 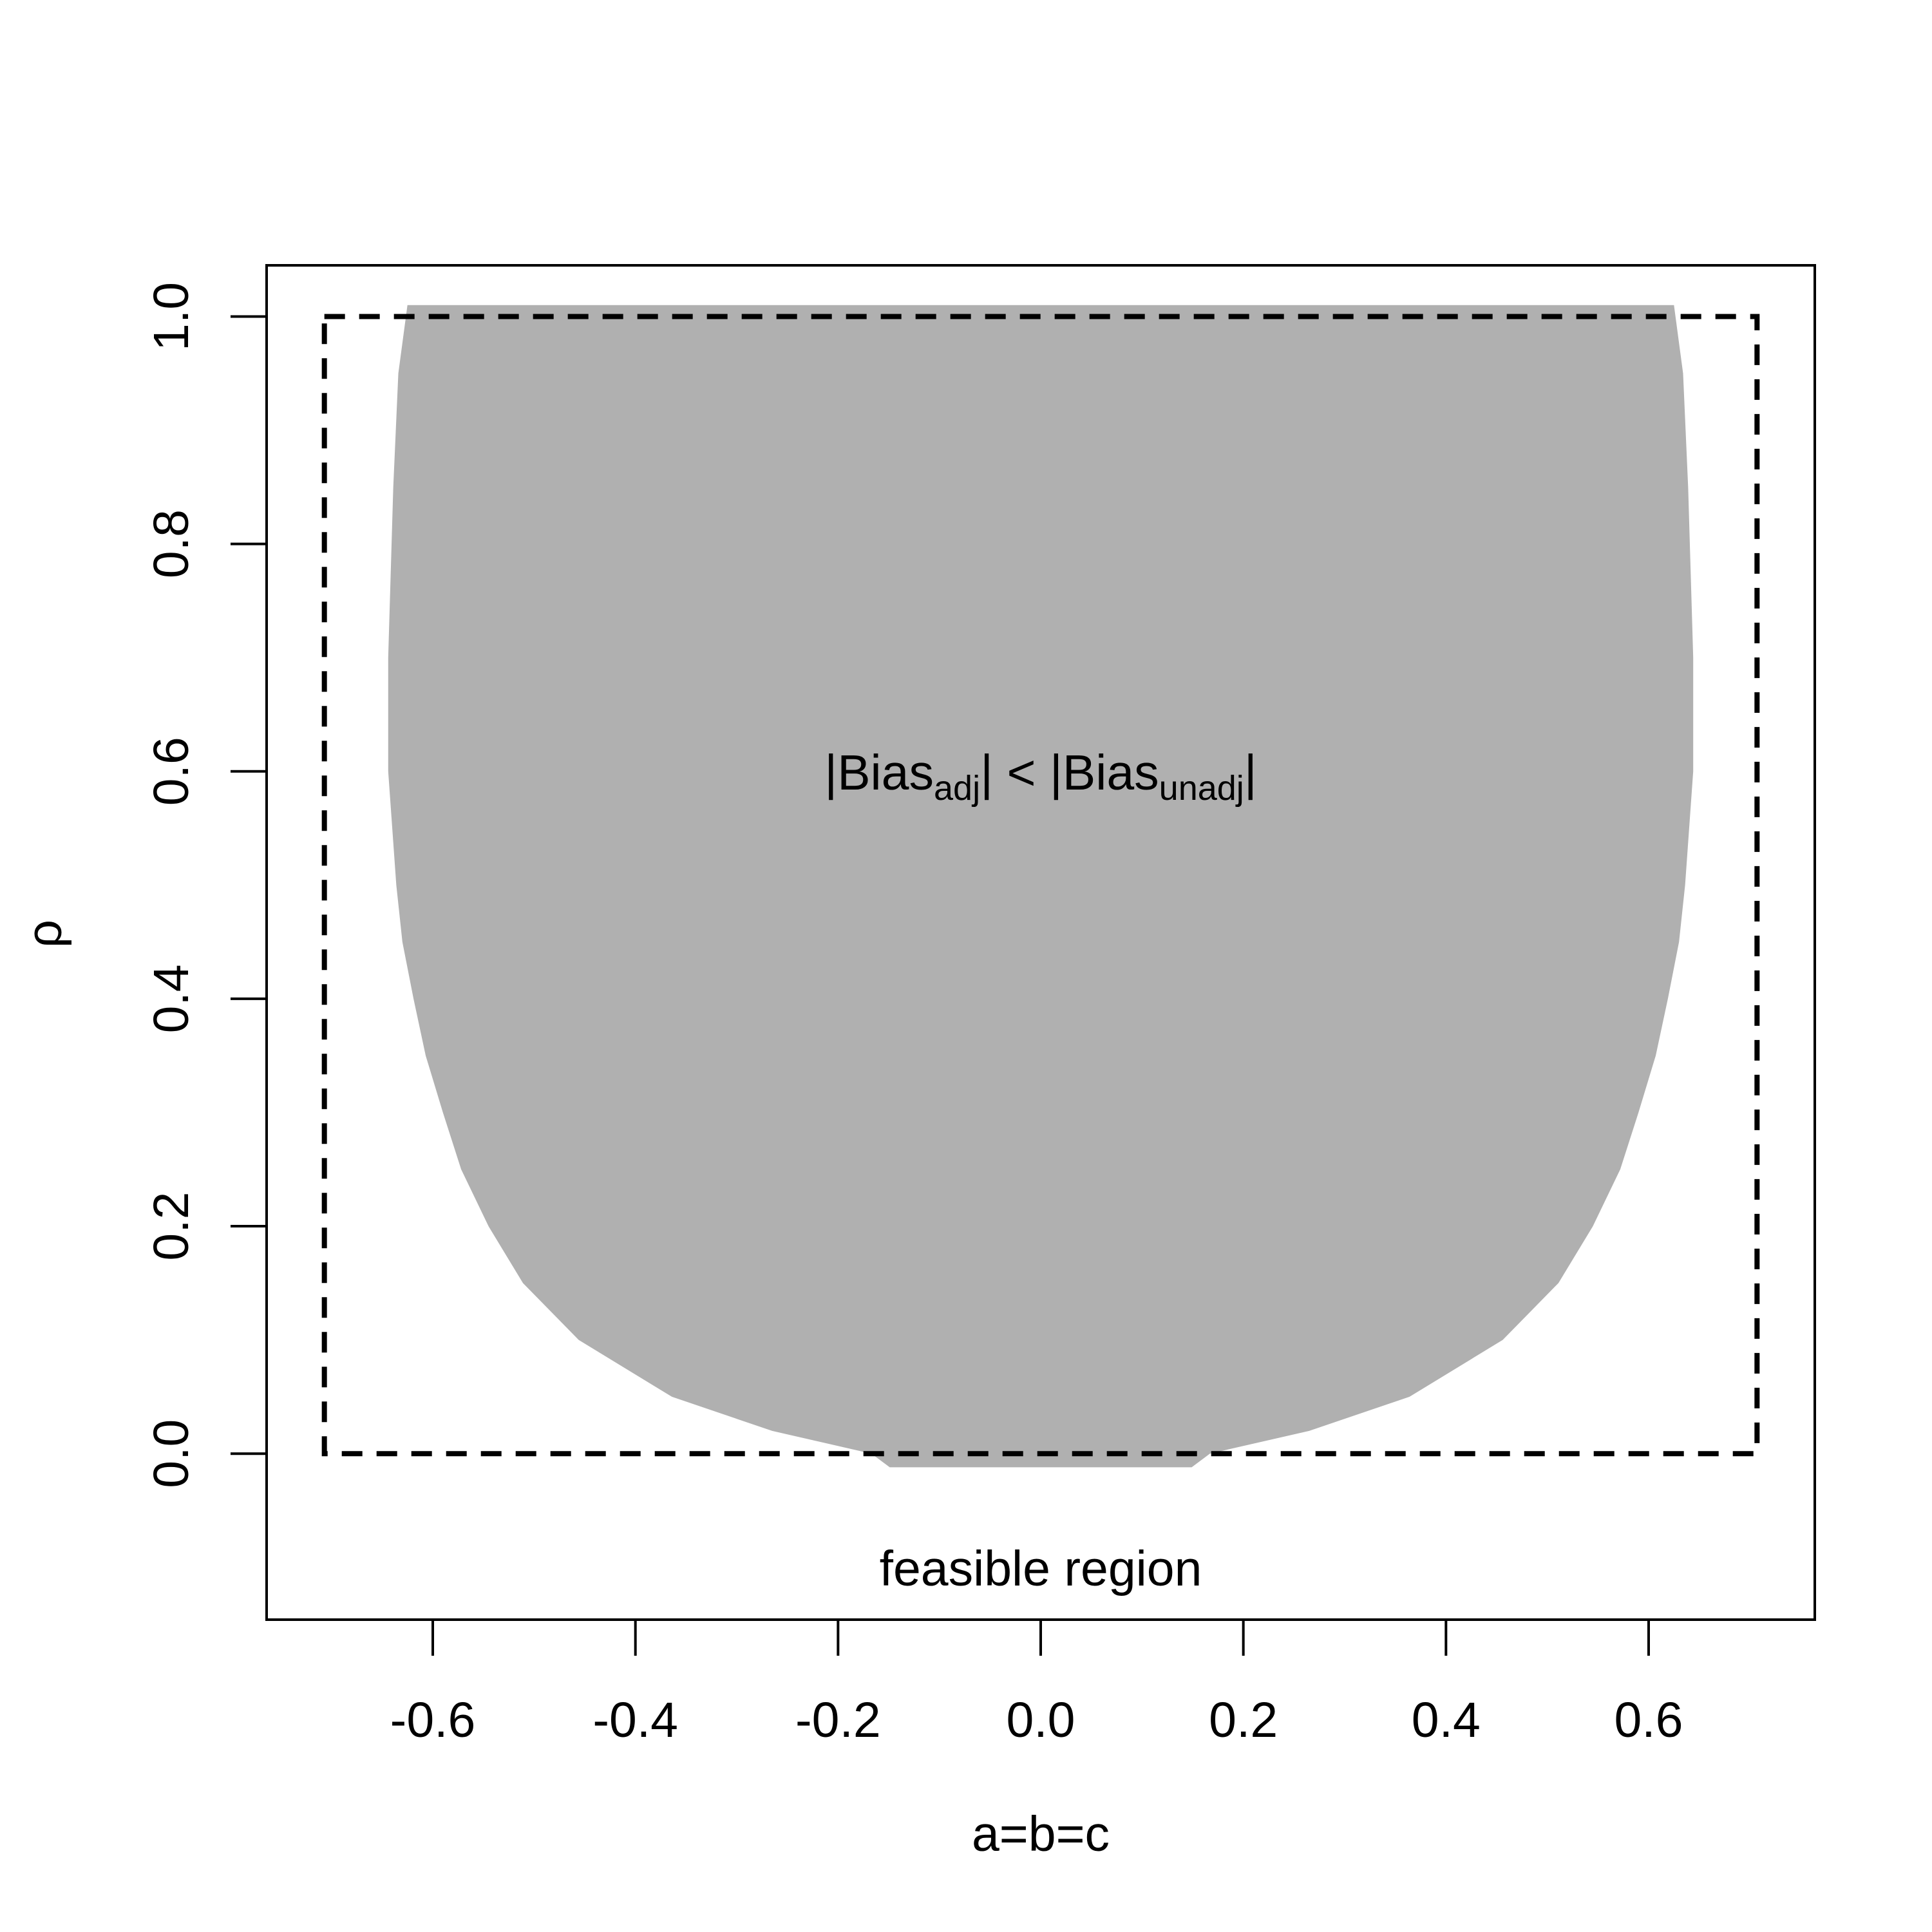 I want to click on box-label: feasible region, so click(x=1041, y=1568).